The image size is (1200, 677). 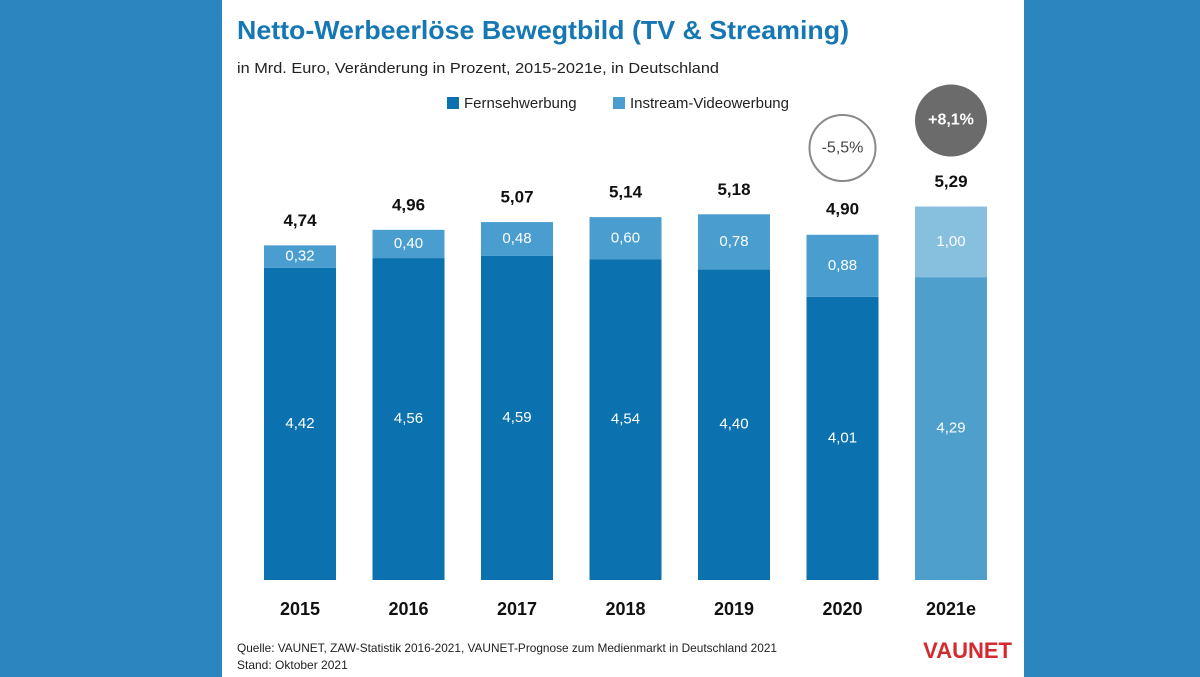 What do you see at coordinates (292, 665) in the screenshot?
I see `date-note: Stand: Oktober 2021` at bounding box center [292, 665].